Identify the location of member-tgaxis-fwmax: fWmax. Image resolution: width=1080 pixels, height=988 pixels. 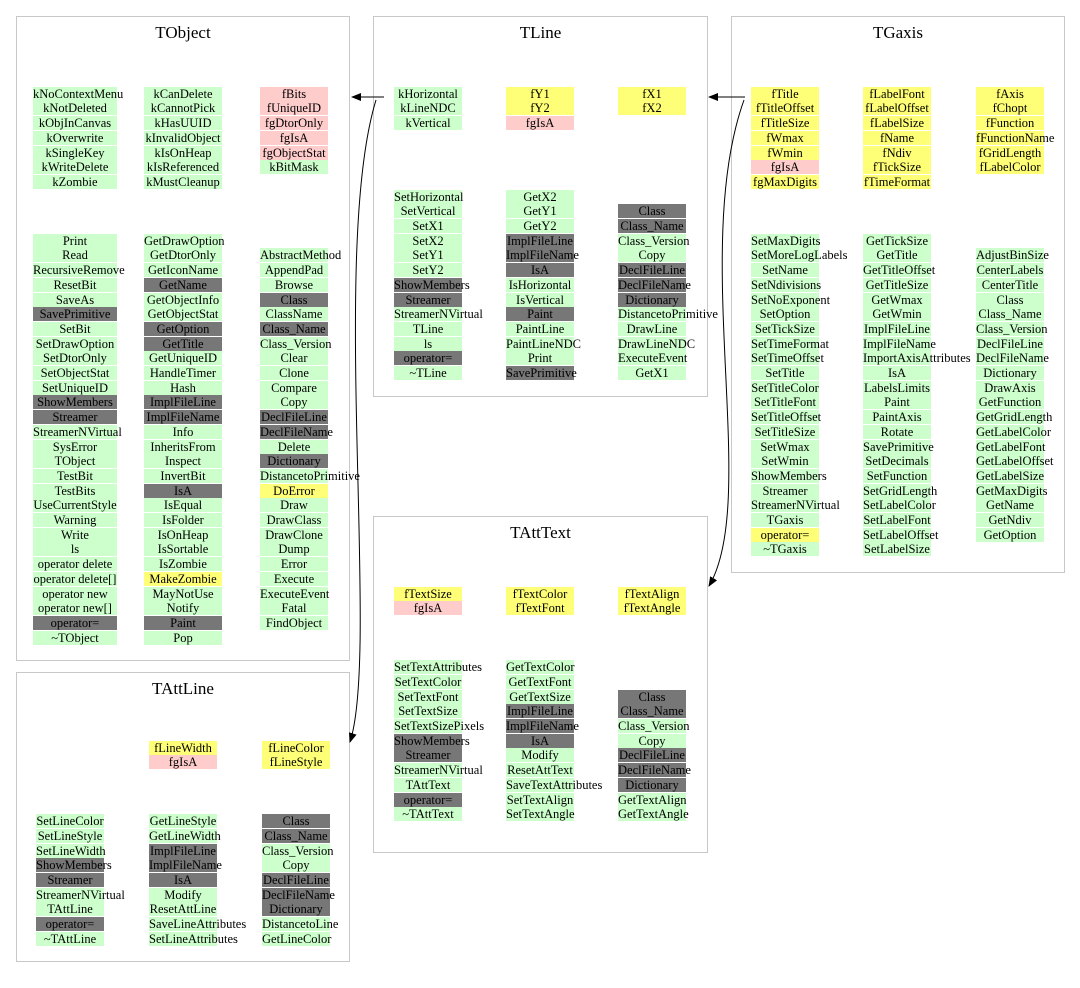
(785, 137).